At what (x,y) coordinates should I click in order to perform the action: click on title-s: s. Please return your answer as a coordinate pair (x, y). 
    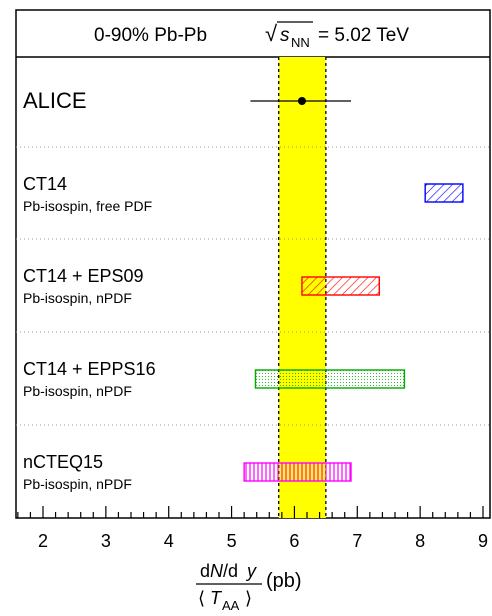
    Looking at the image, I should click on (285, 35).